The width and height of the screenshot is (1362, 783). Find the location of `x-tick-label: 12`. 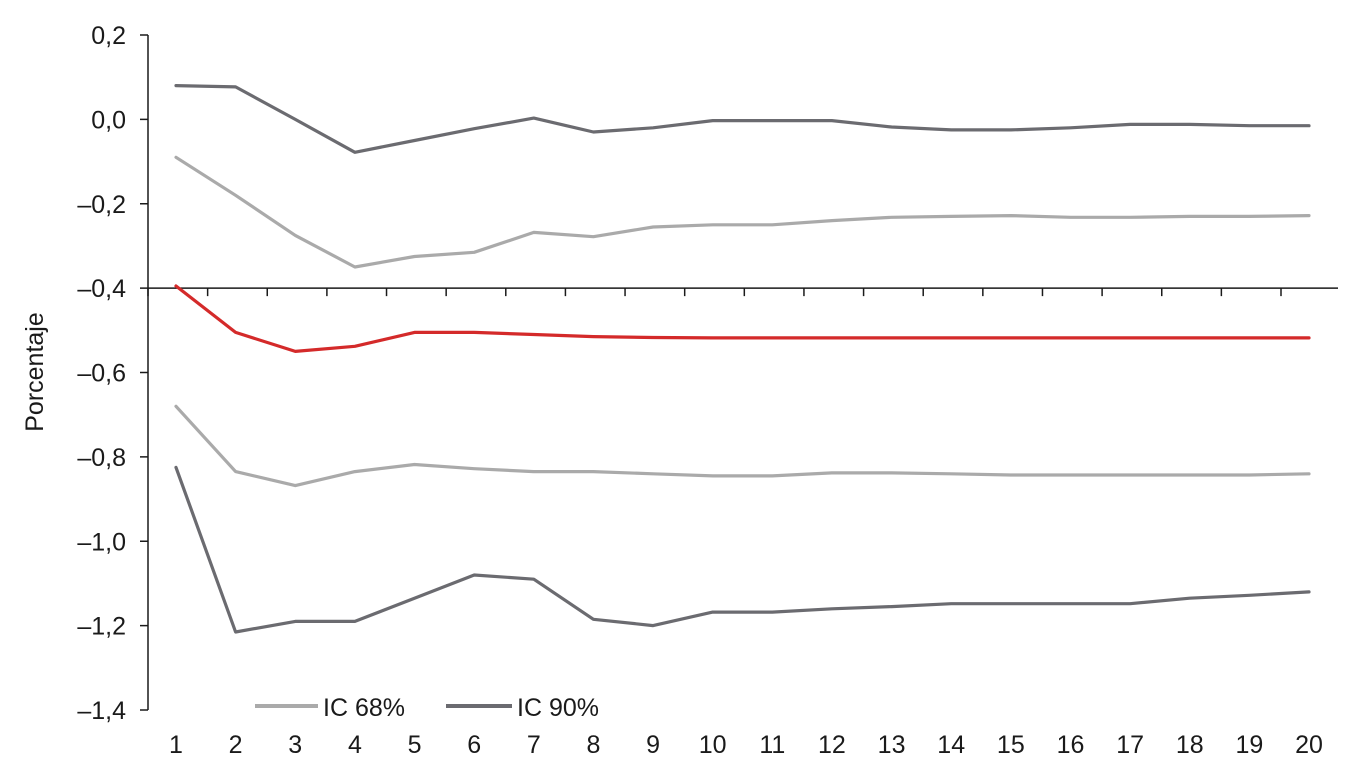

x-tick-label: 12 is located at coordinates (832, 745).